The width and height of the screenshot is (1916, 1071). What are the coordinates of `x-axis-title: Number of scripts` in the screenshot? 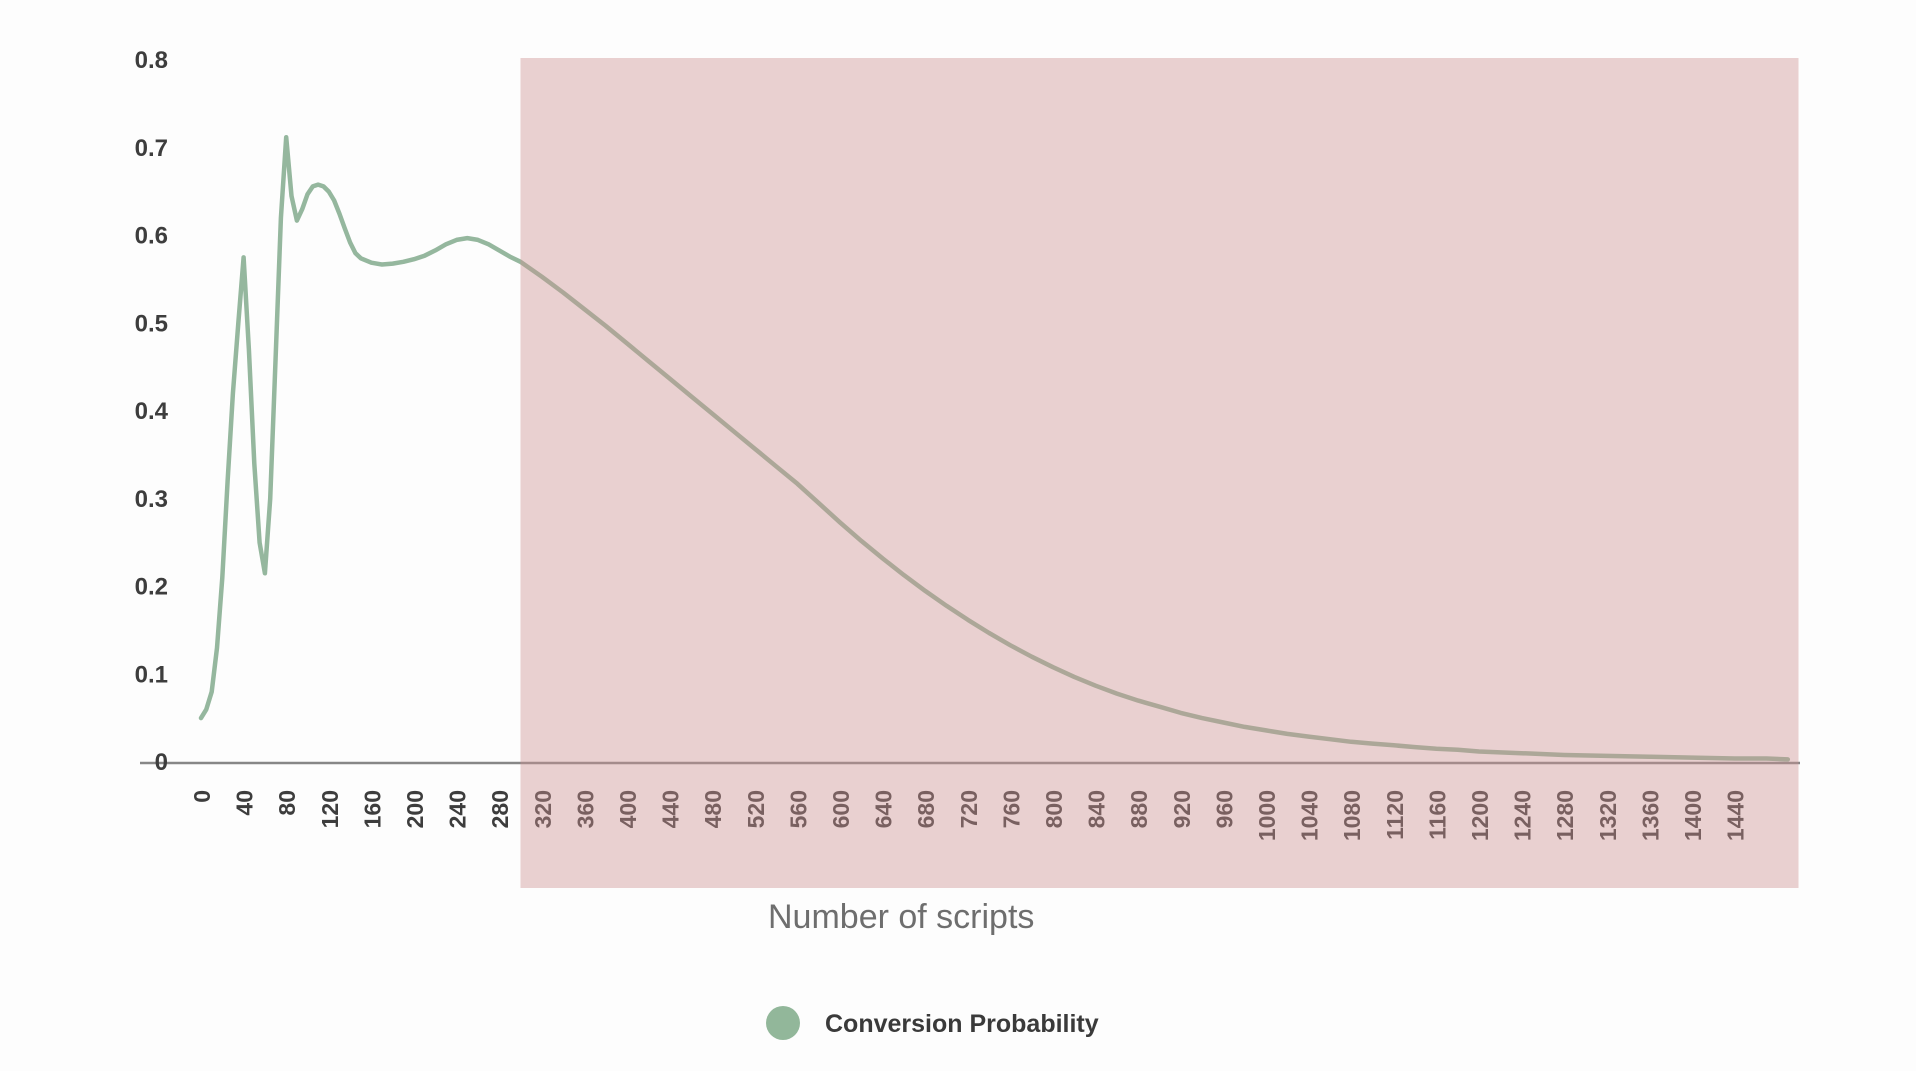 It's located at (901, 917).